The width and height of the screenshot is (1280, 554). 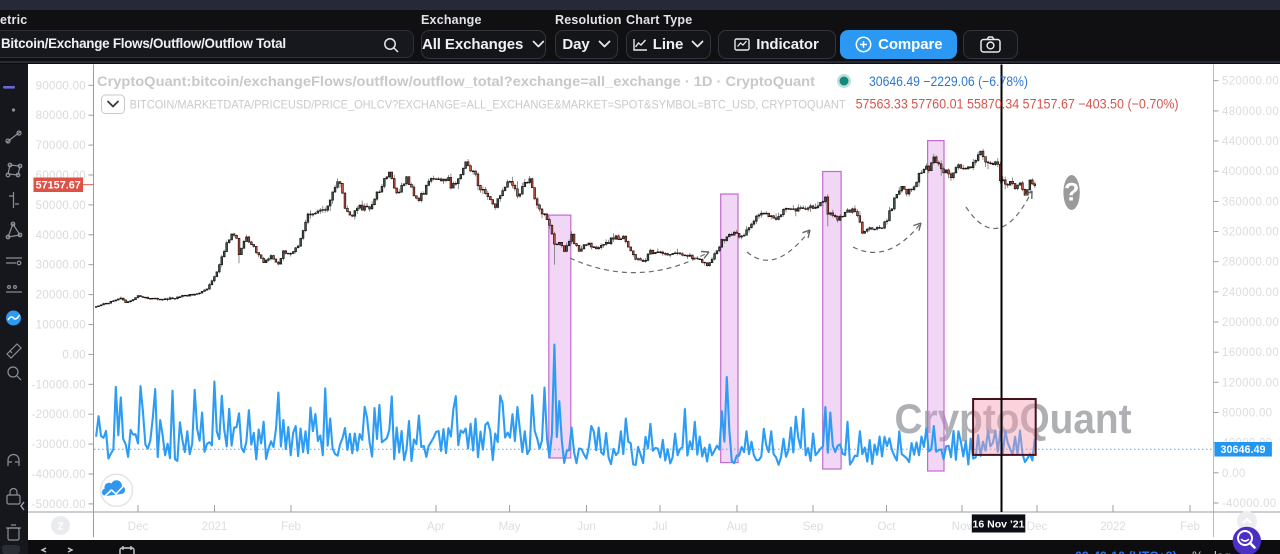 I want to click on svg-text: 240000.00, so click(x=1250, y=293).